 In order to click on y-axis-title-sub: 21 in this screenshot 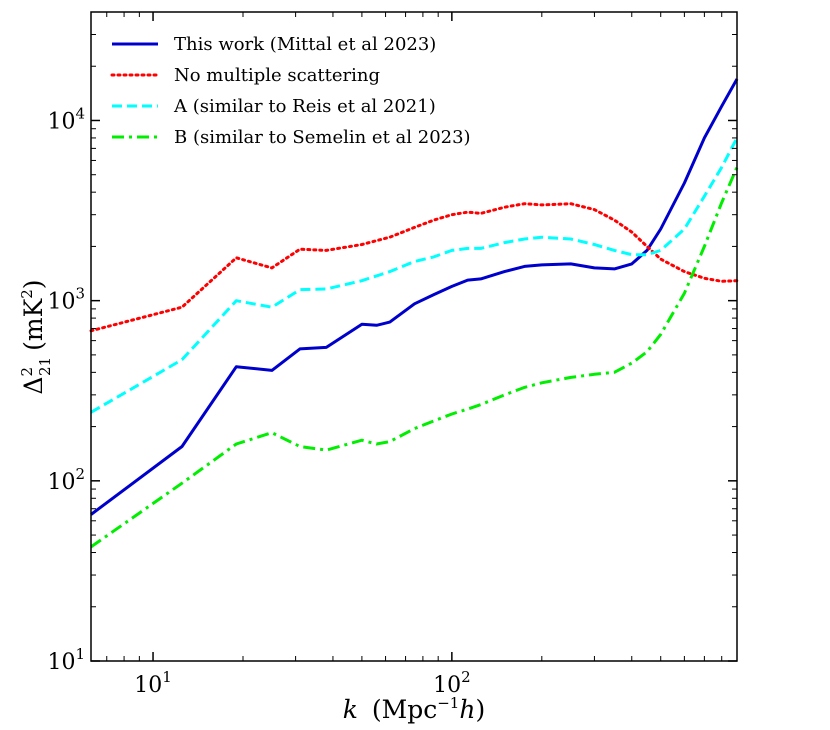, I will do `click(45, 366)`.